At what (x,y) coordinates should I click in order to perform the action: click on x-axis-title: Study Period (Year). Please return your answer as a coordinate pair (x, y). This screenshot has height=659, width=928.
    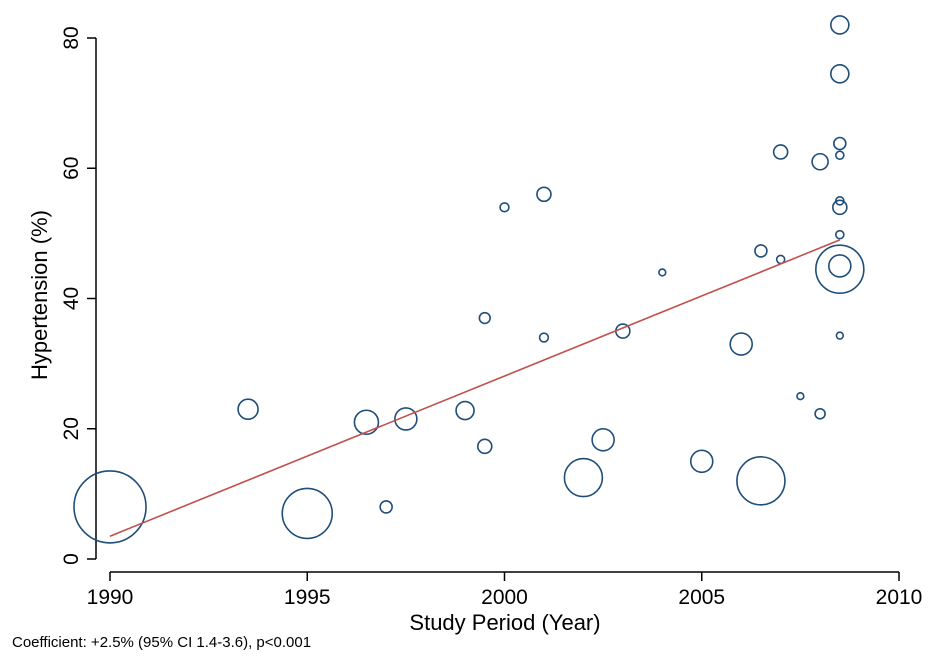
    Looking at the image, I should click on (504, 622).